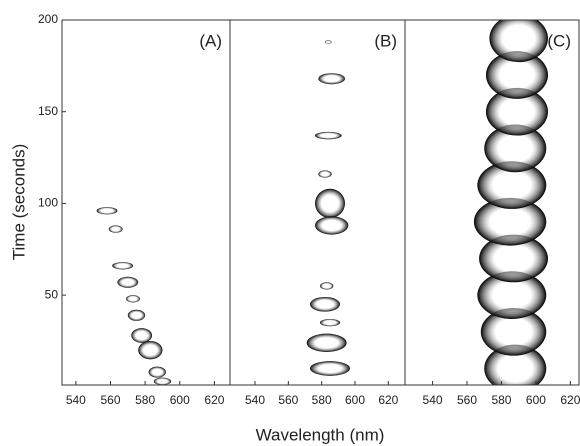  Describe the element at coordinates (52, 294) in the screenshot. I see `y-tick-label: 50` at that location.